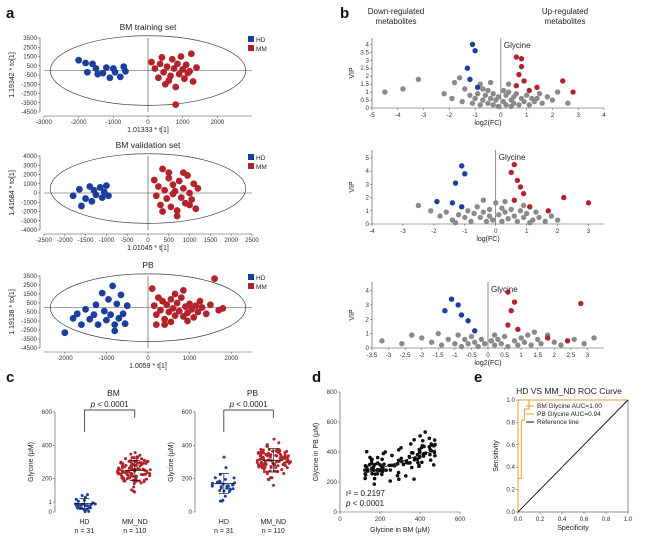  I want to click on roc-series-line, so click(572, 455).